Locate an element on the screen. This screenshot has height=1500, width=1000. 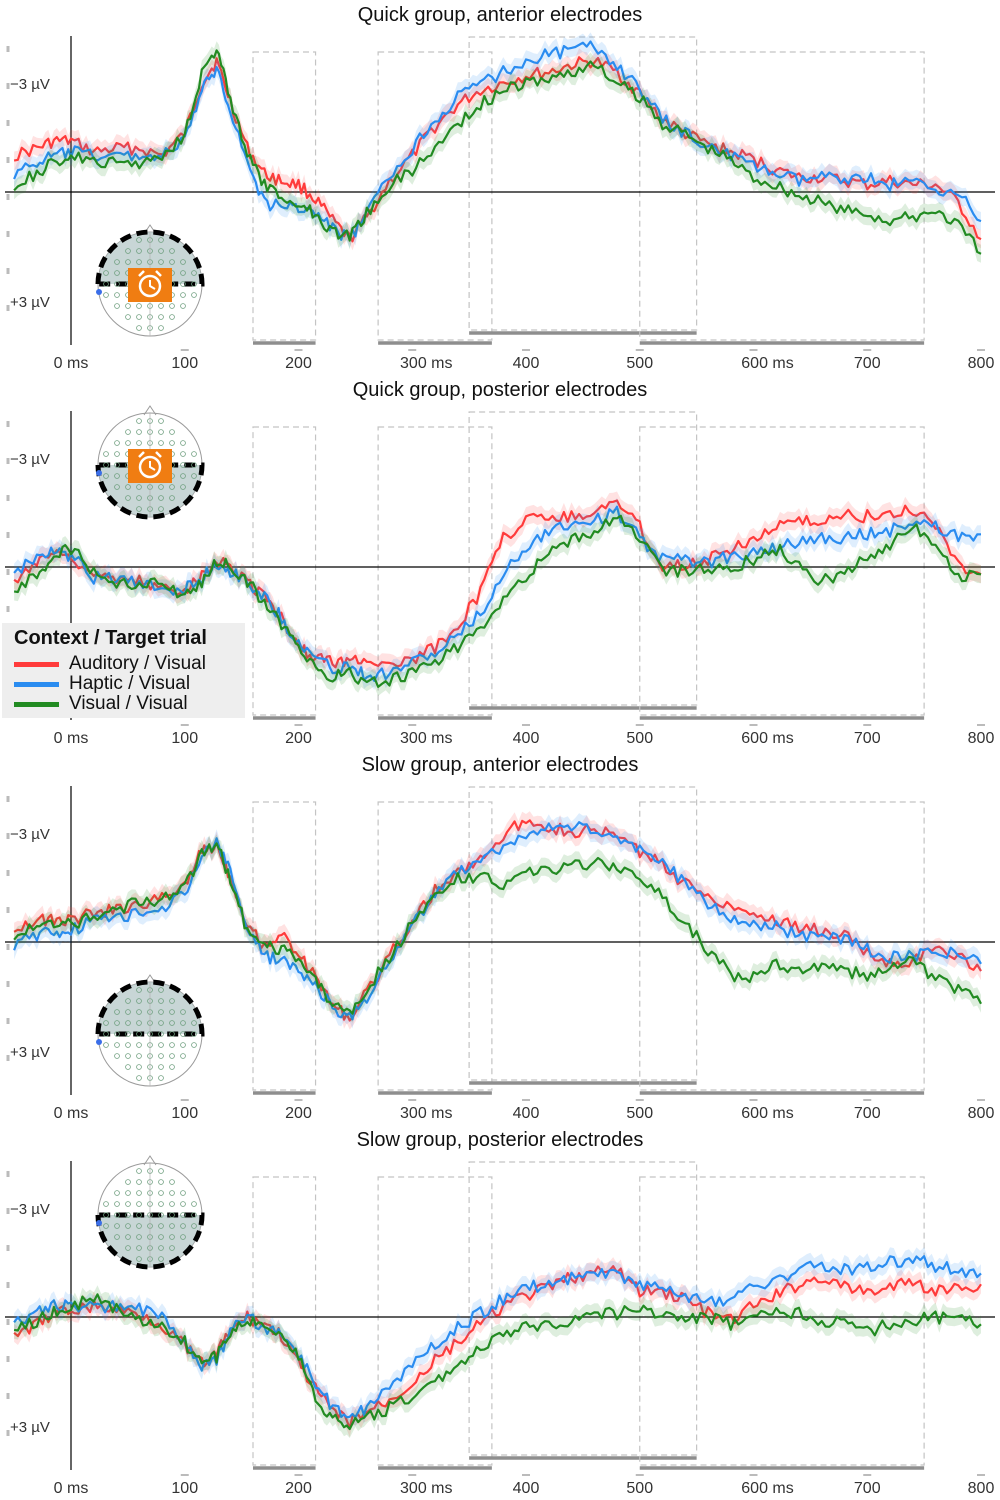
panel-title: Quick group, posterior electrodes is located at coordinates (500, 390).